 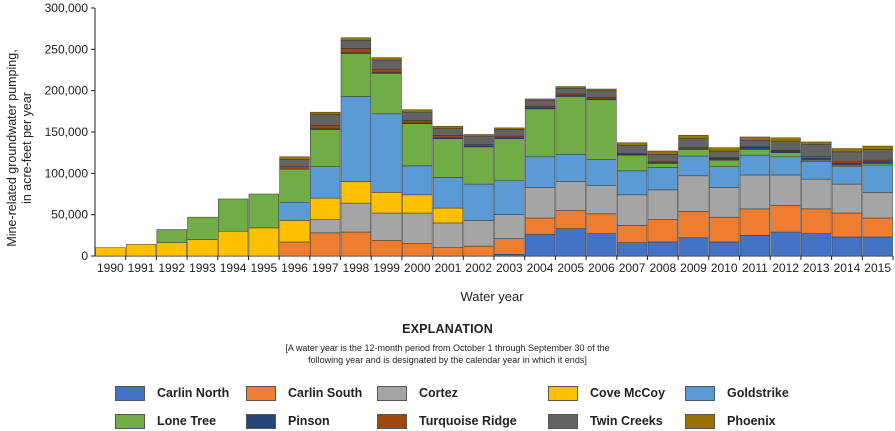 I want to click on x-tick-label: 2015, so click(x=877, y=268).